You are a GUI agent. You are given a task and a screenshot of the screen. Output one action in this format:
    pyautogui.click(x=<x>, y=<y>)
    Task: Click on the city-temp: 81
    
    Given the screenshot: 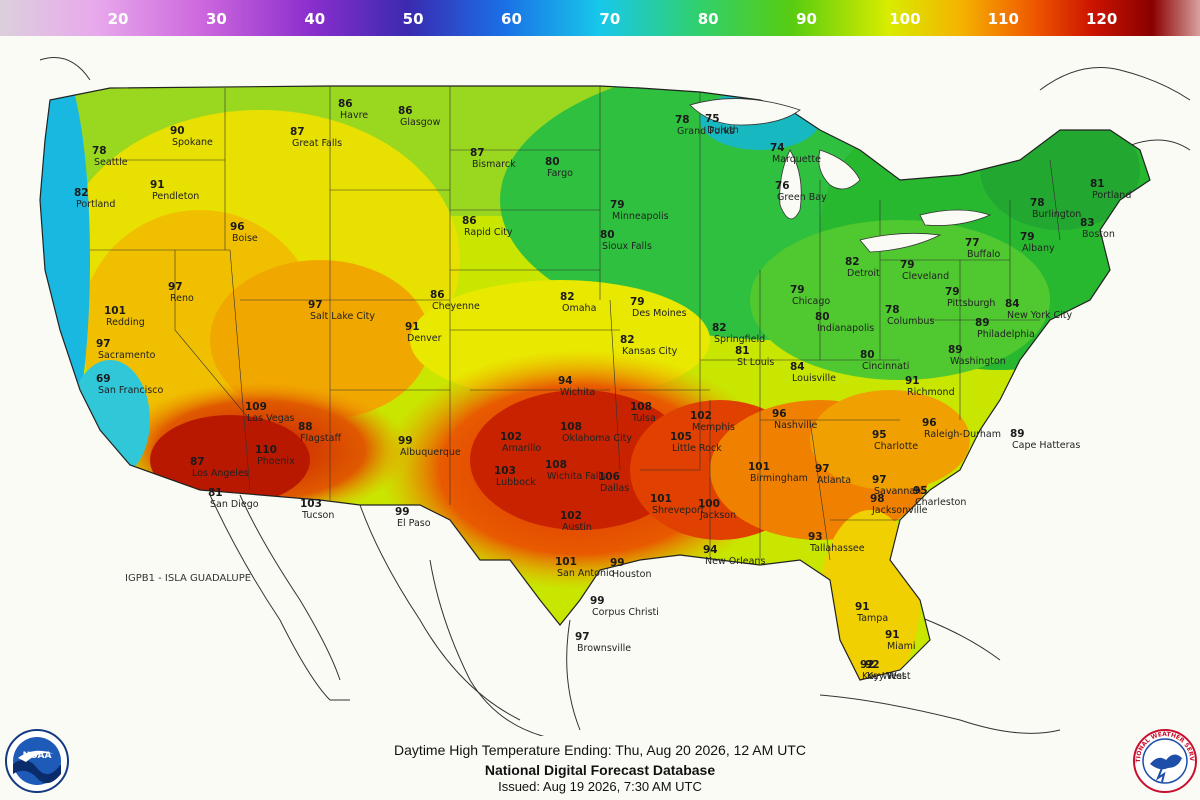 What is the action you would take?
    pyautogui.click(x=215, y=493)
    